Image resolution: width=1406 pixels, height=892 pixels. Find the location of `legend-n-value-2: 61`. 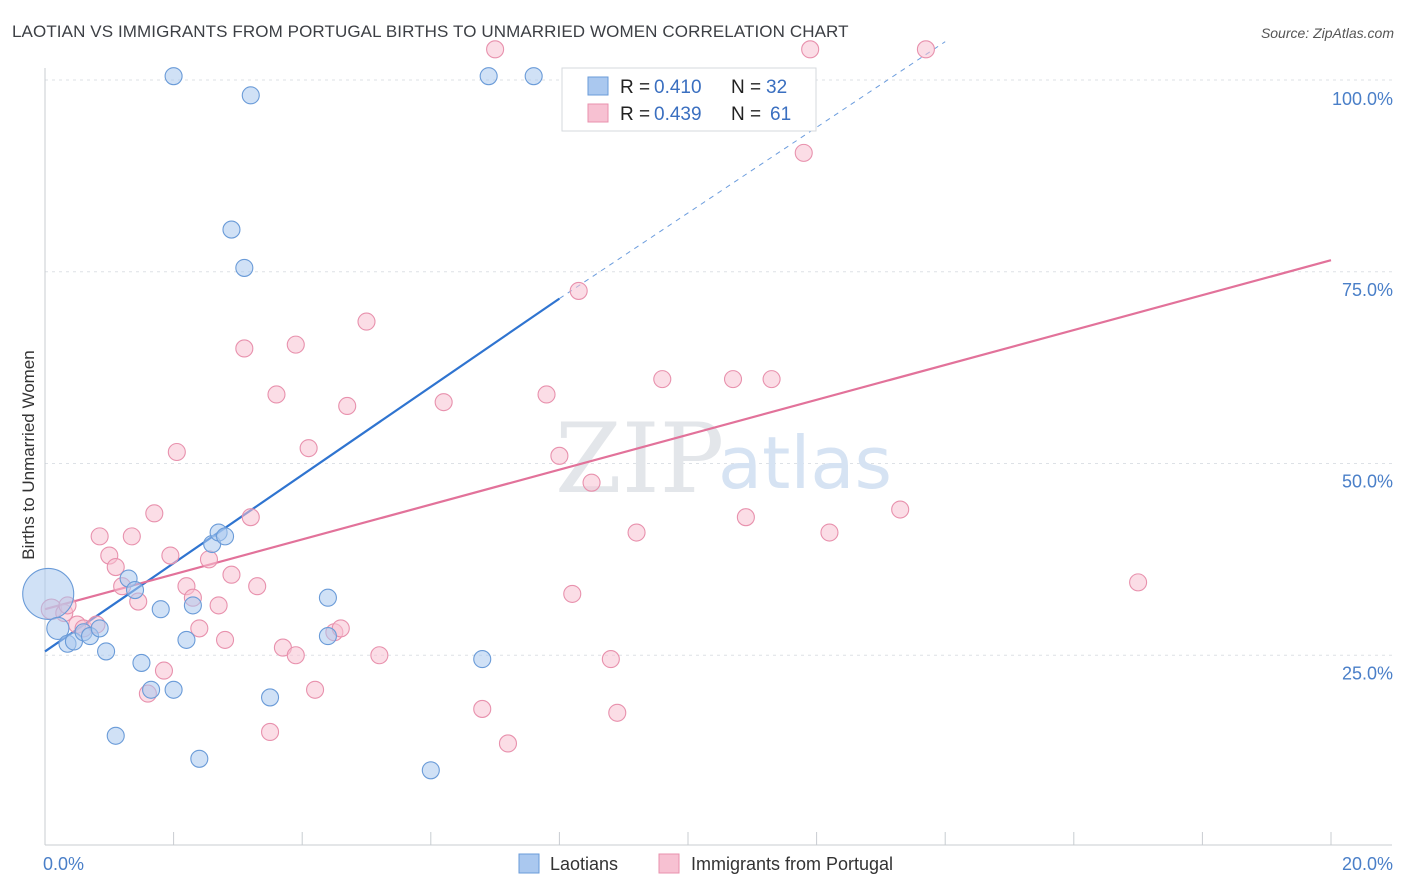

legend-n-value-2: 61 is located at coordinates (780, 114).